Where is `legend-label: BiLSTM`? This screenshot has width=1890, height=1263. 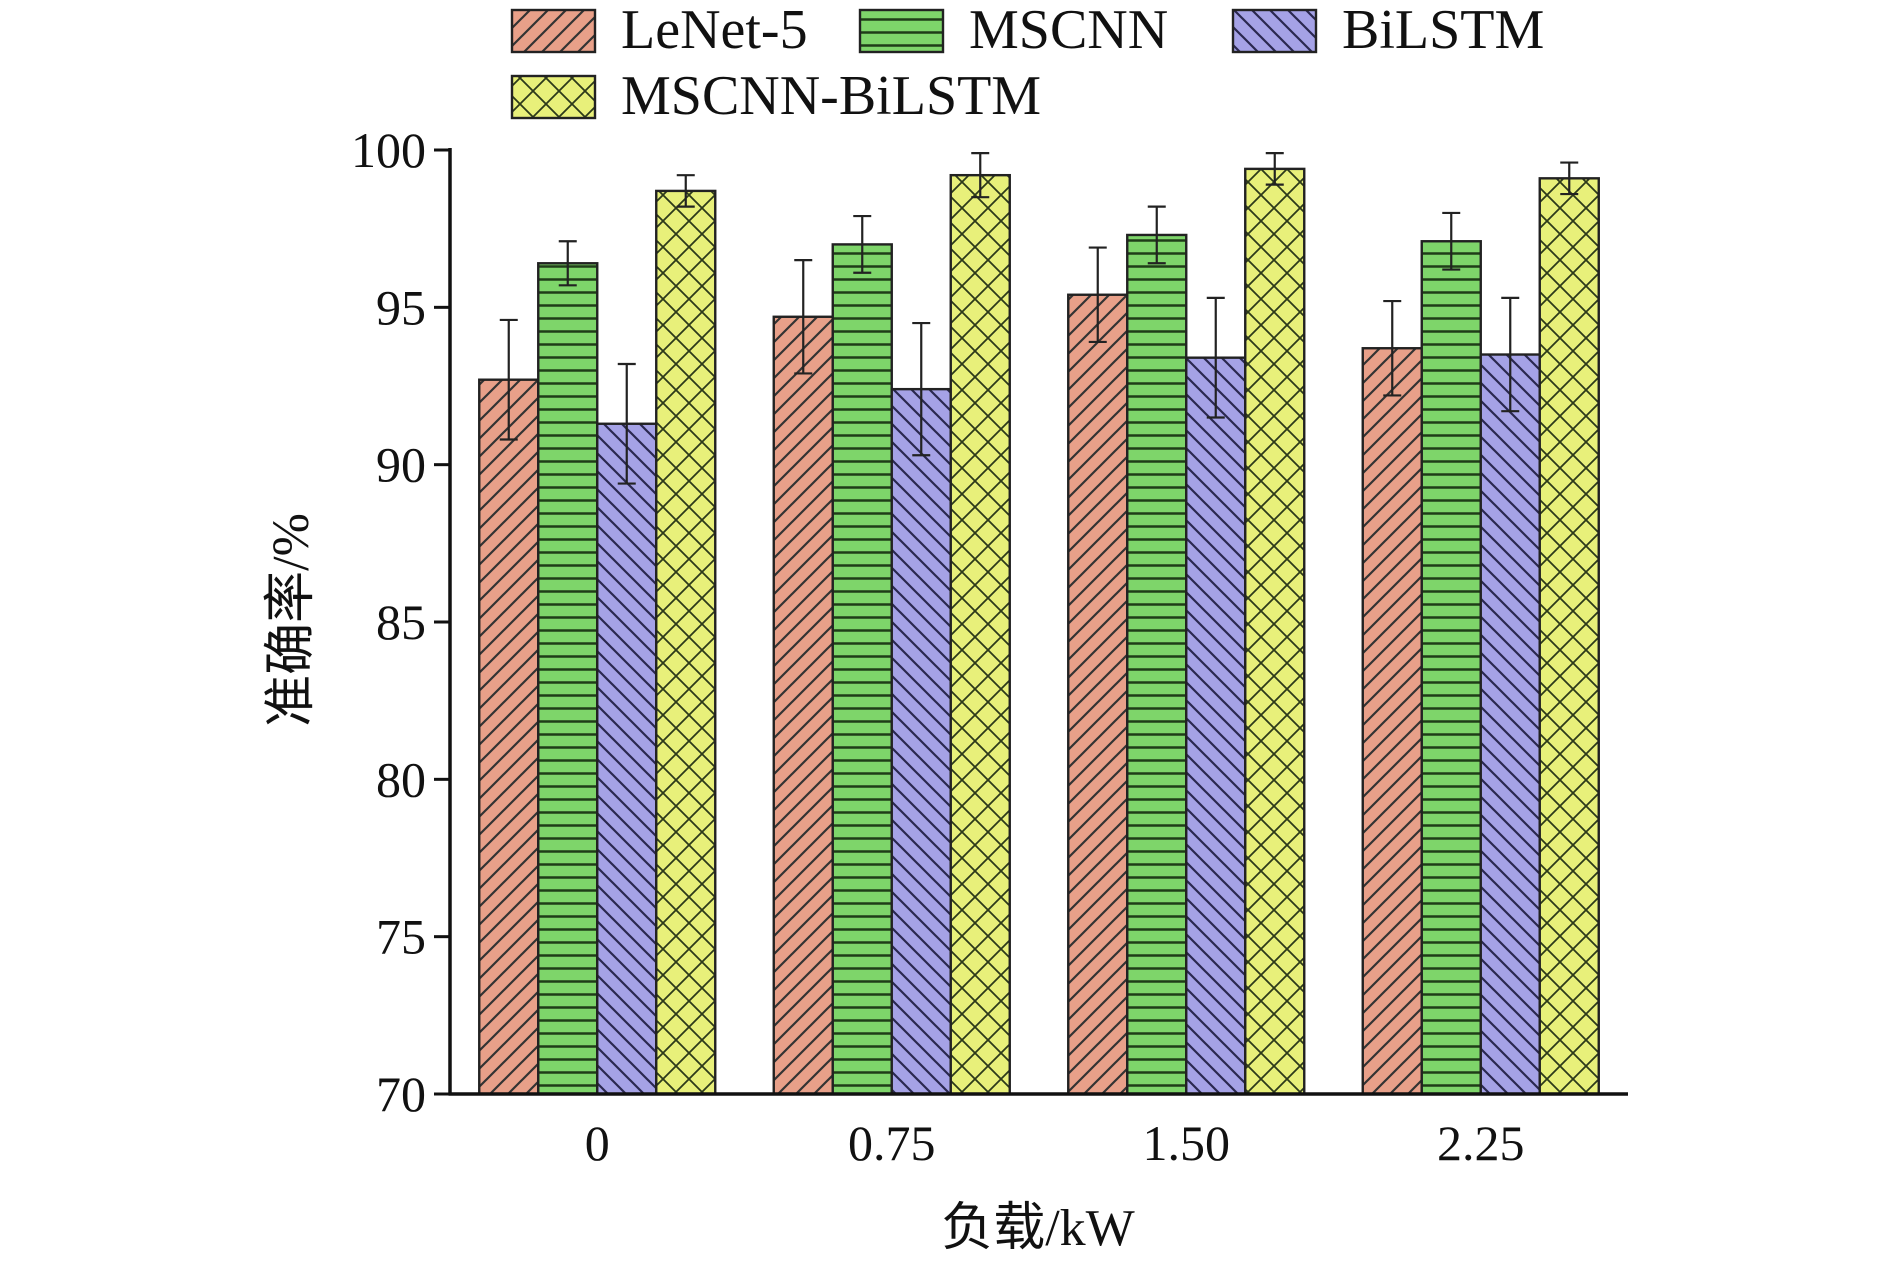
legend-label: BiLSTM is located at coordinates (1443, 30).